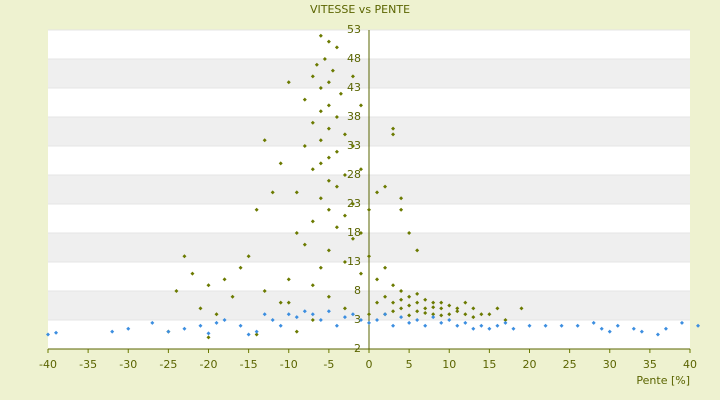 The width and height of the screenshot is (720, 400). I want to click on x-tick-label: 25, so click(570, 364).